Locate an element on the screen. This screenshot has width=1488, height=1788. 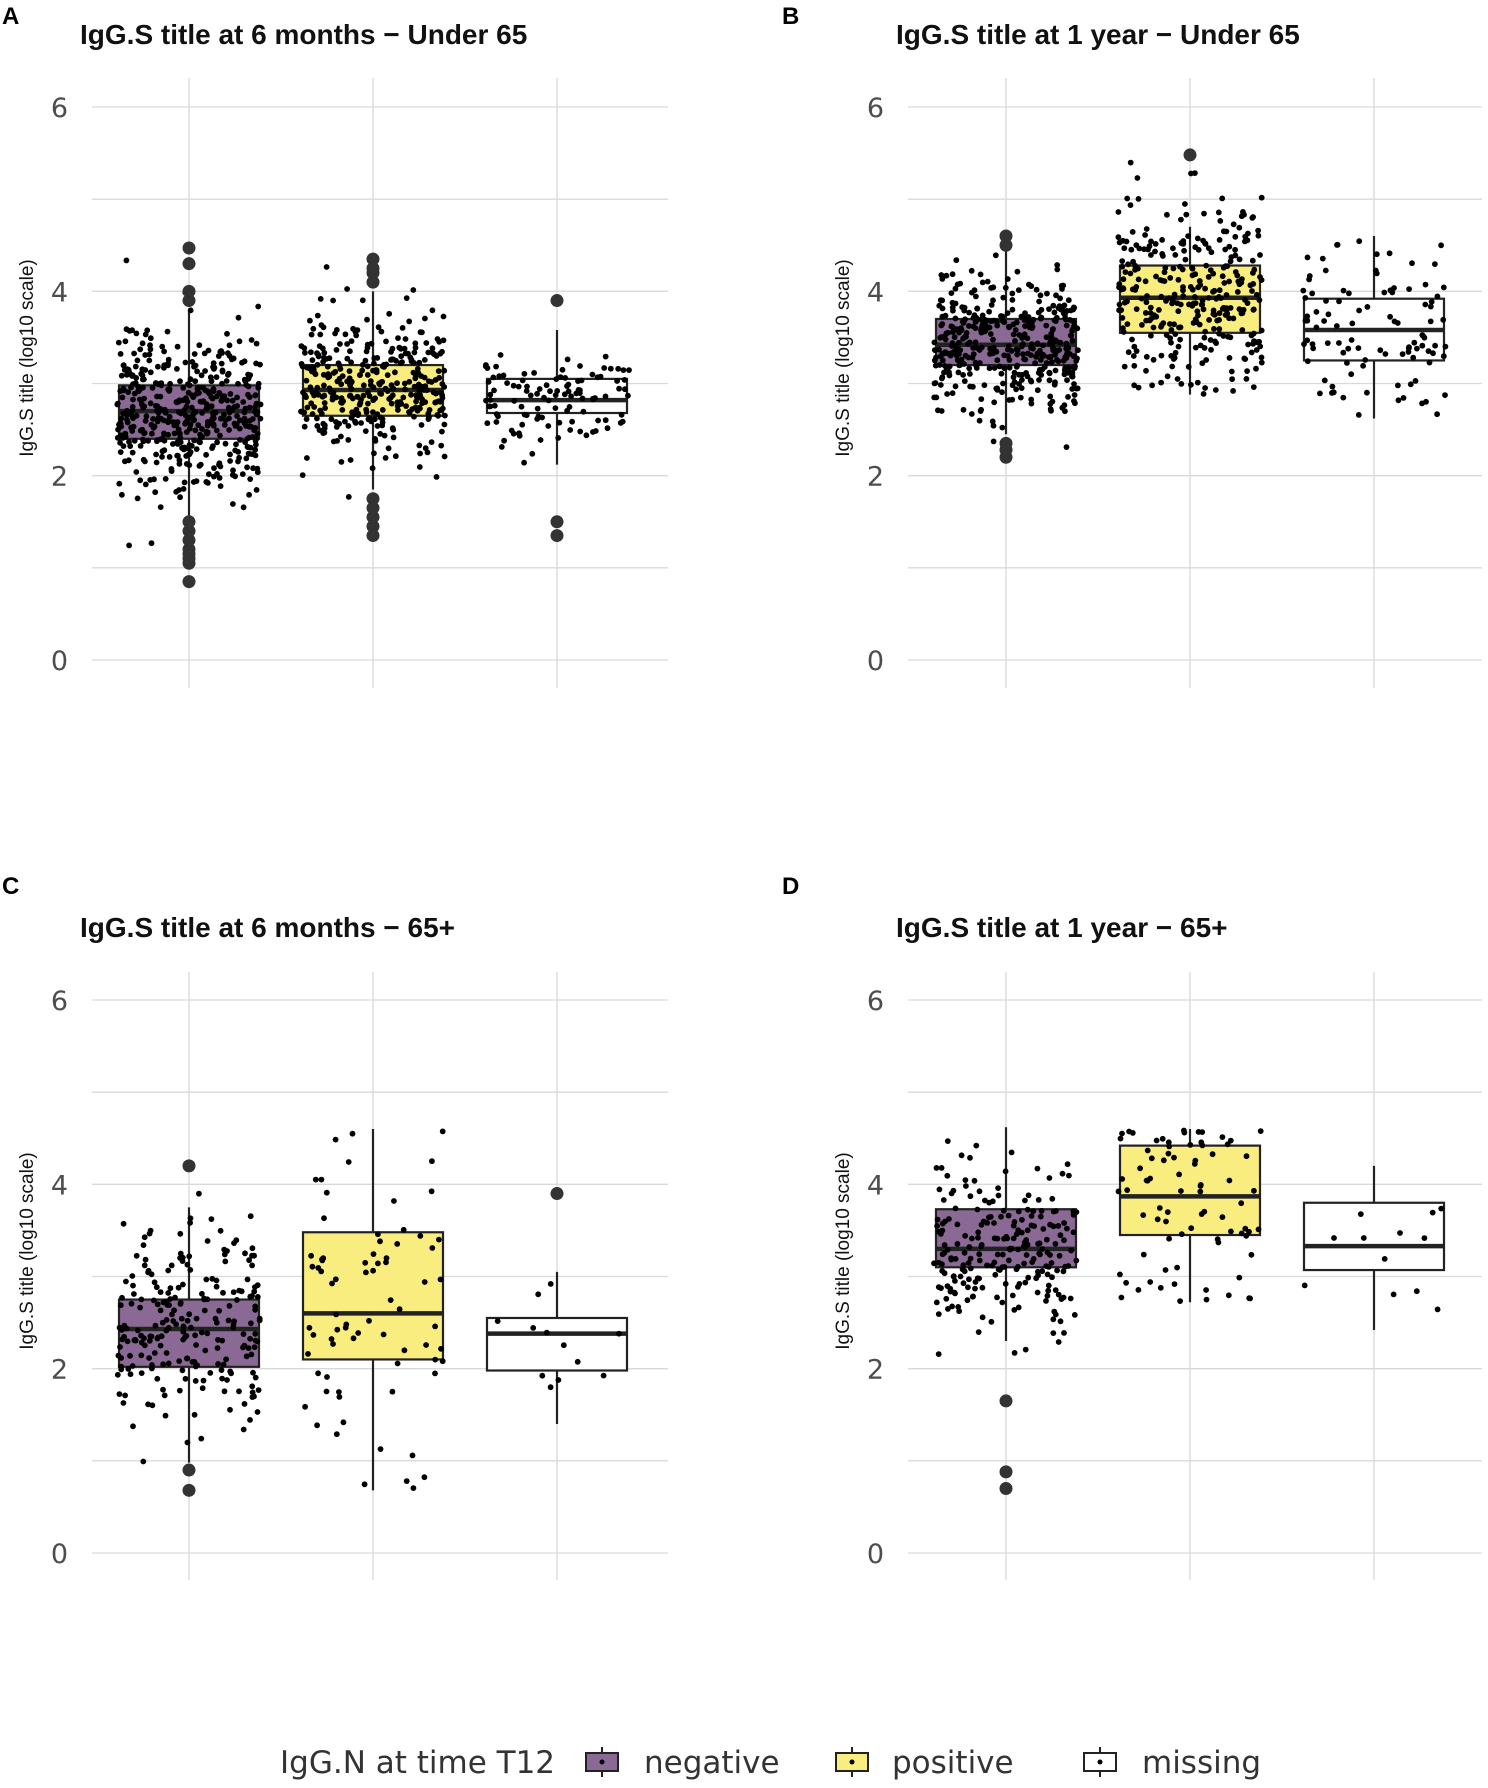
y-tick-label: 0 is located at coordinates (875, 661).